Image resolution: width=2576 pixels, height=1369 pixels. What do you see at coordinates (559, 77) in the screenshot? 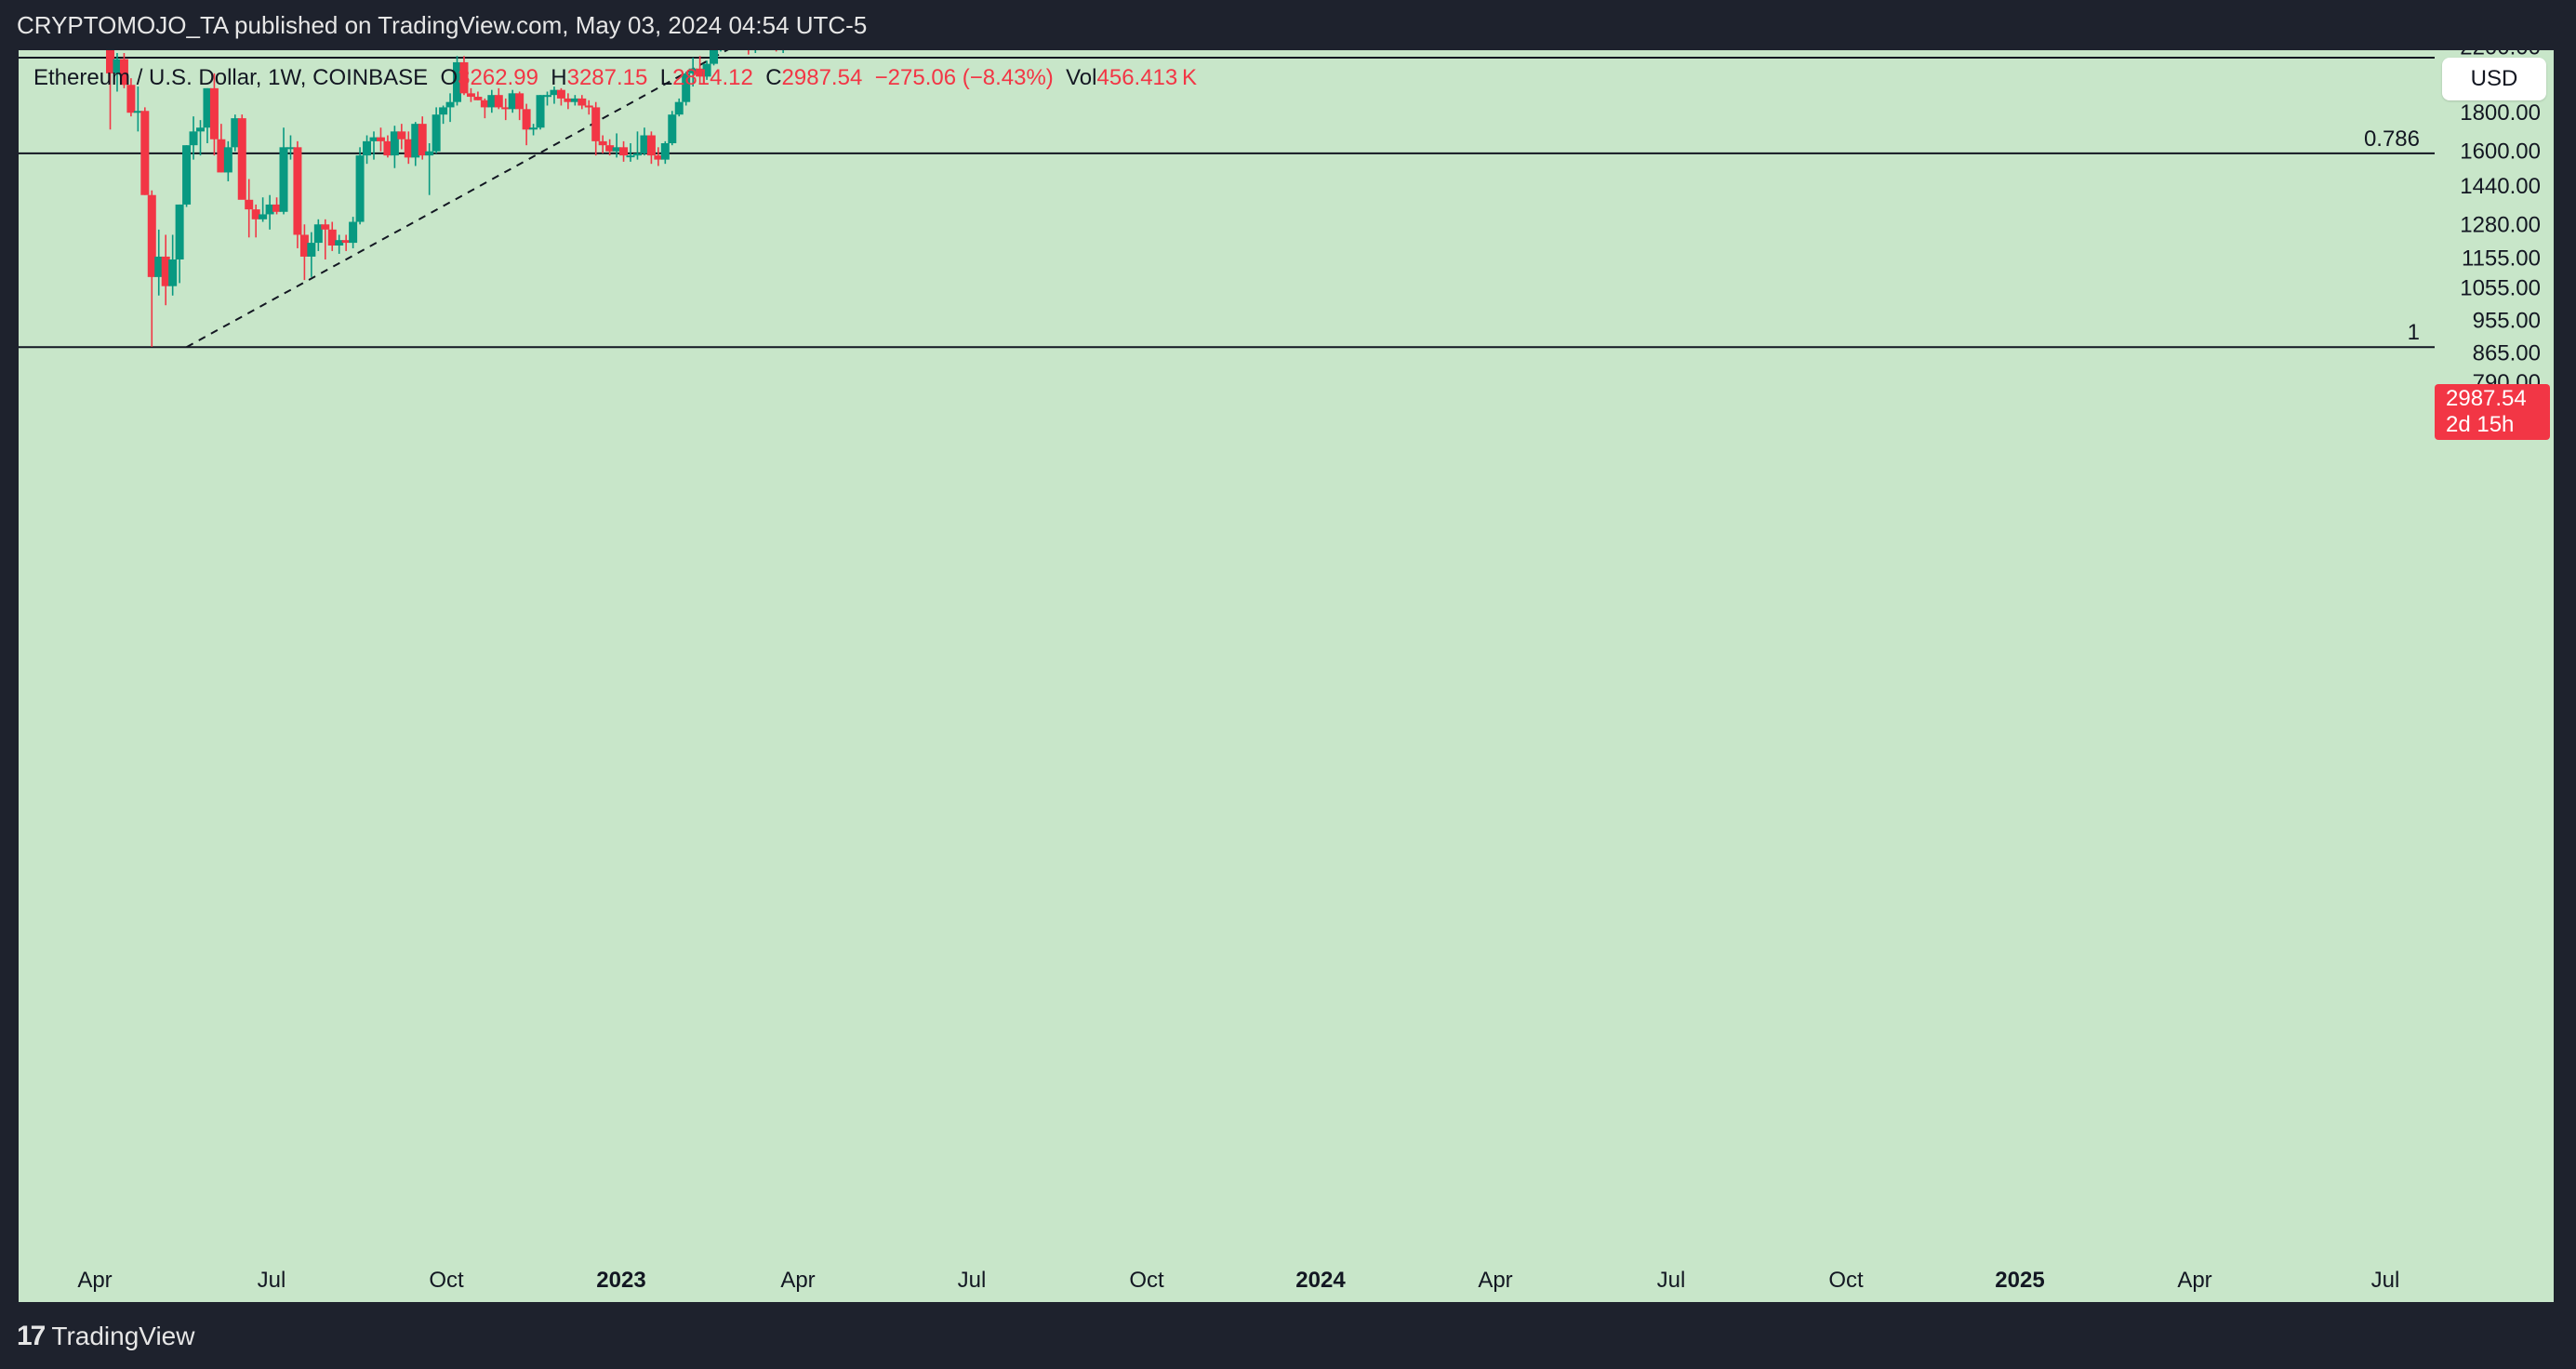
I see `high-label: H` at bounding box center [559, 77].